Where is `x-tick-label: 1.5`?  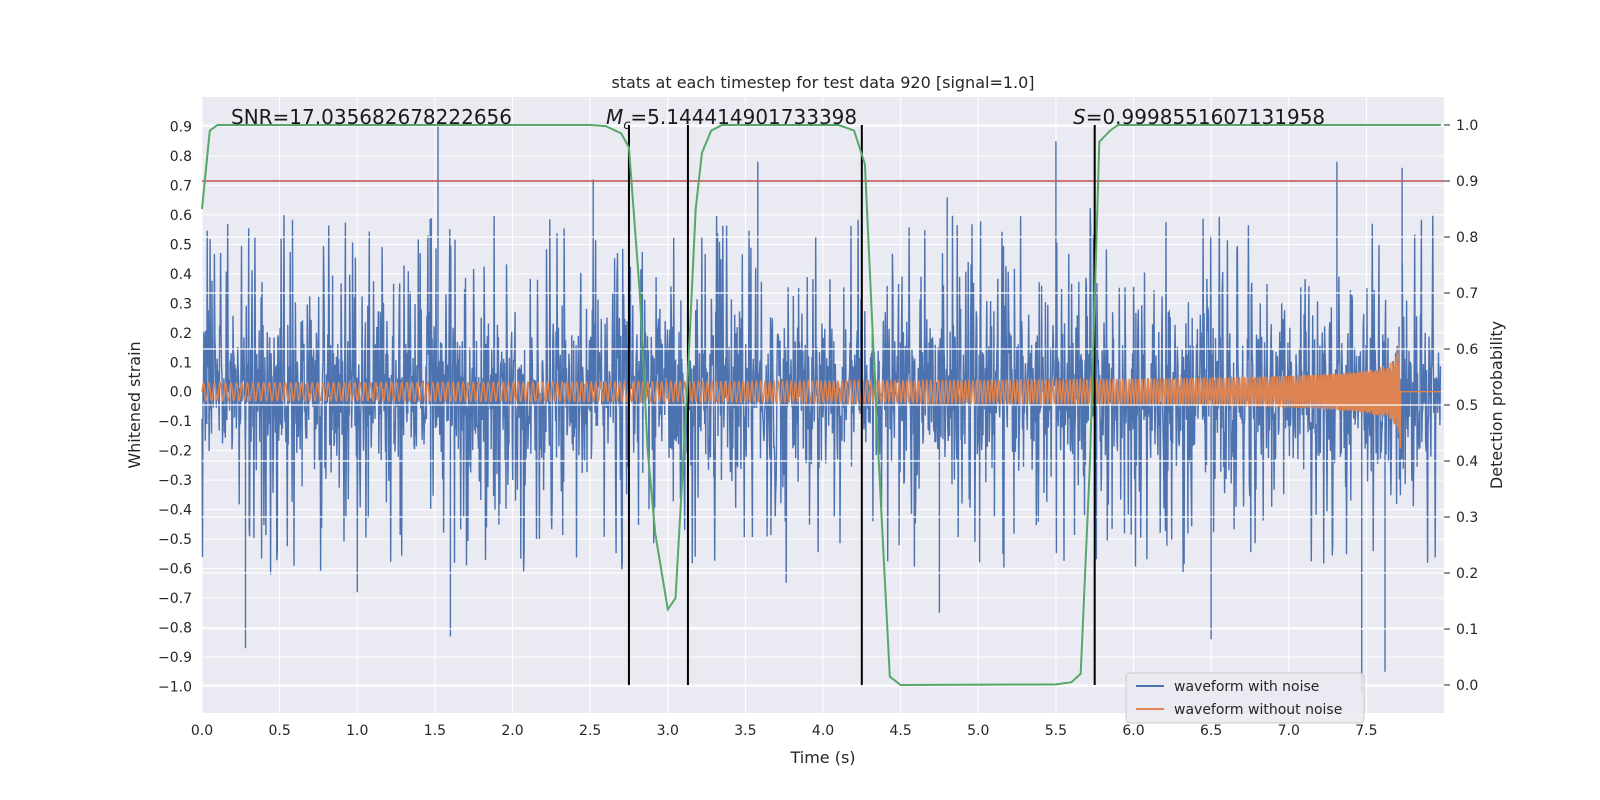 x-tick-label: 1.5 is located at coordinates (435, 731).